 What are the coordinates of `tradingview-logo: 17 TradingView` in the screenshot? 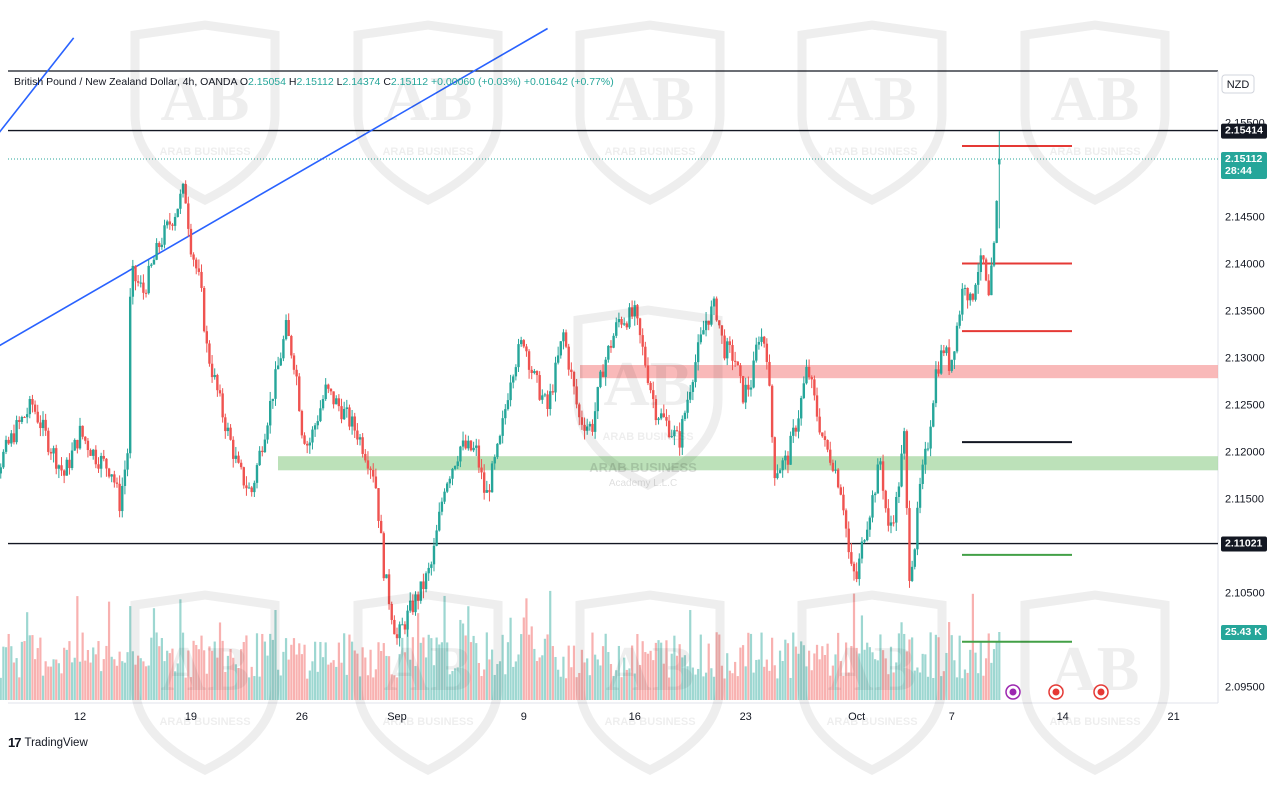 It's located at (48, 742).